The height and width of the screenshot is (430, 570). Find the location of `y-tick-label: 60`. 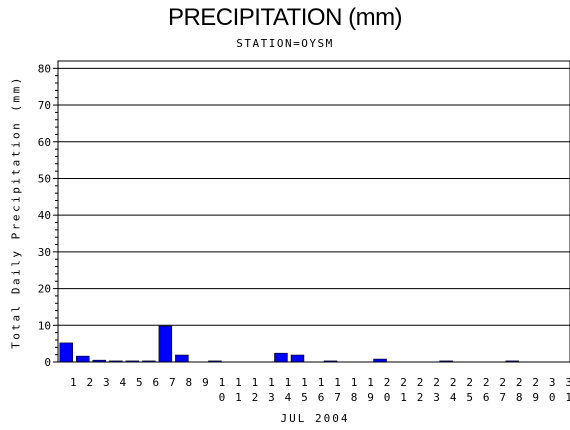

y-tick-label: 60 is located at coordinates (44, 142).